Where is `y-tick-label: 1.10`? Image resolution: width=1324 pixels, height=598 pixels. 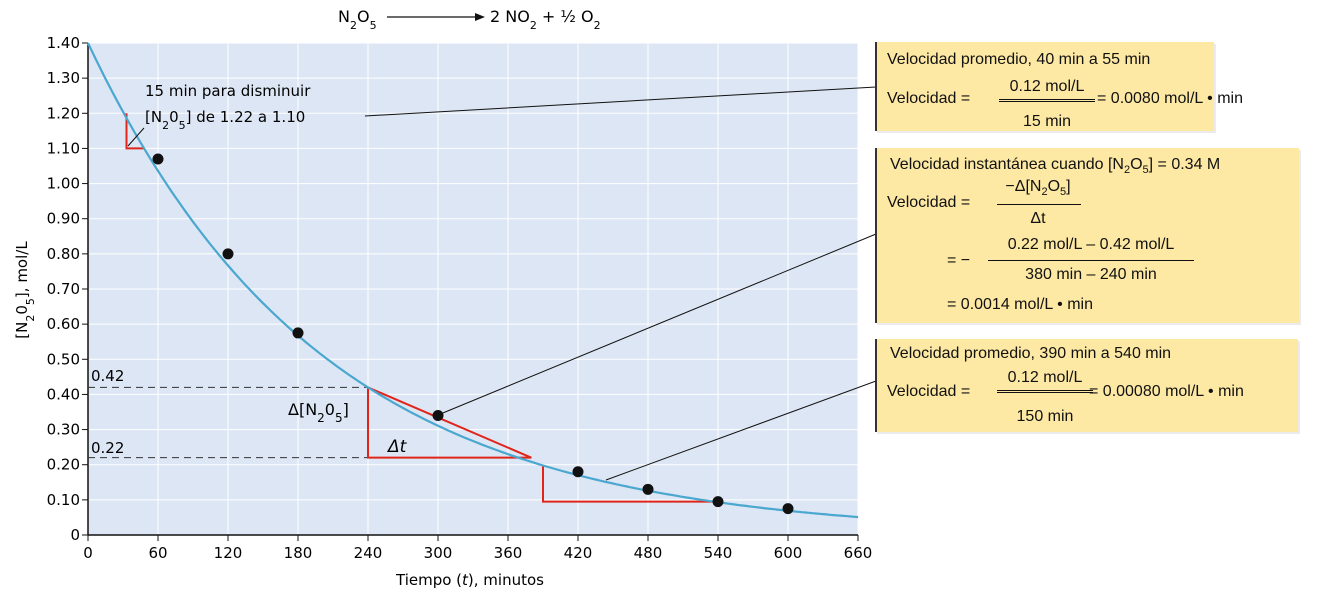 y-tick-label: 1.10 is located at coordinates (63, 148).